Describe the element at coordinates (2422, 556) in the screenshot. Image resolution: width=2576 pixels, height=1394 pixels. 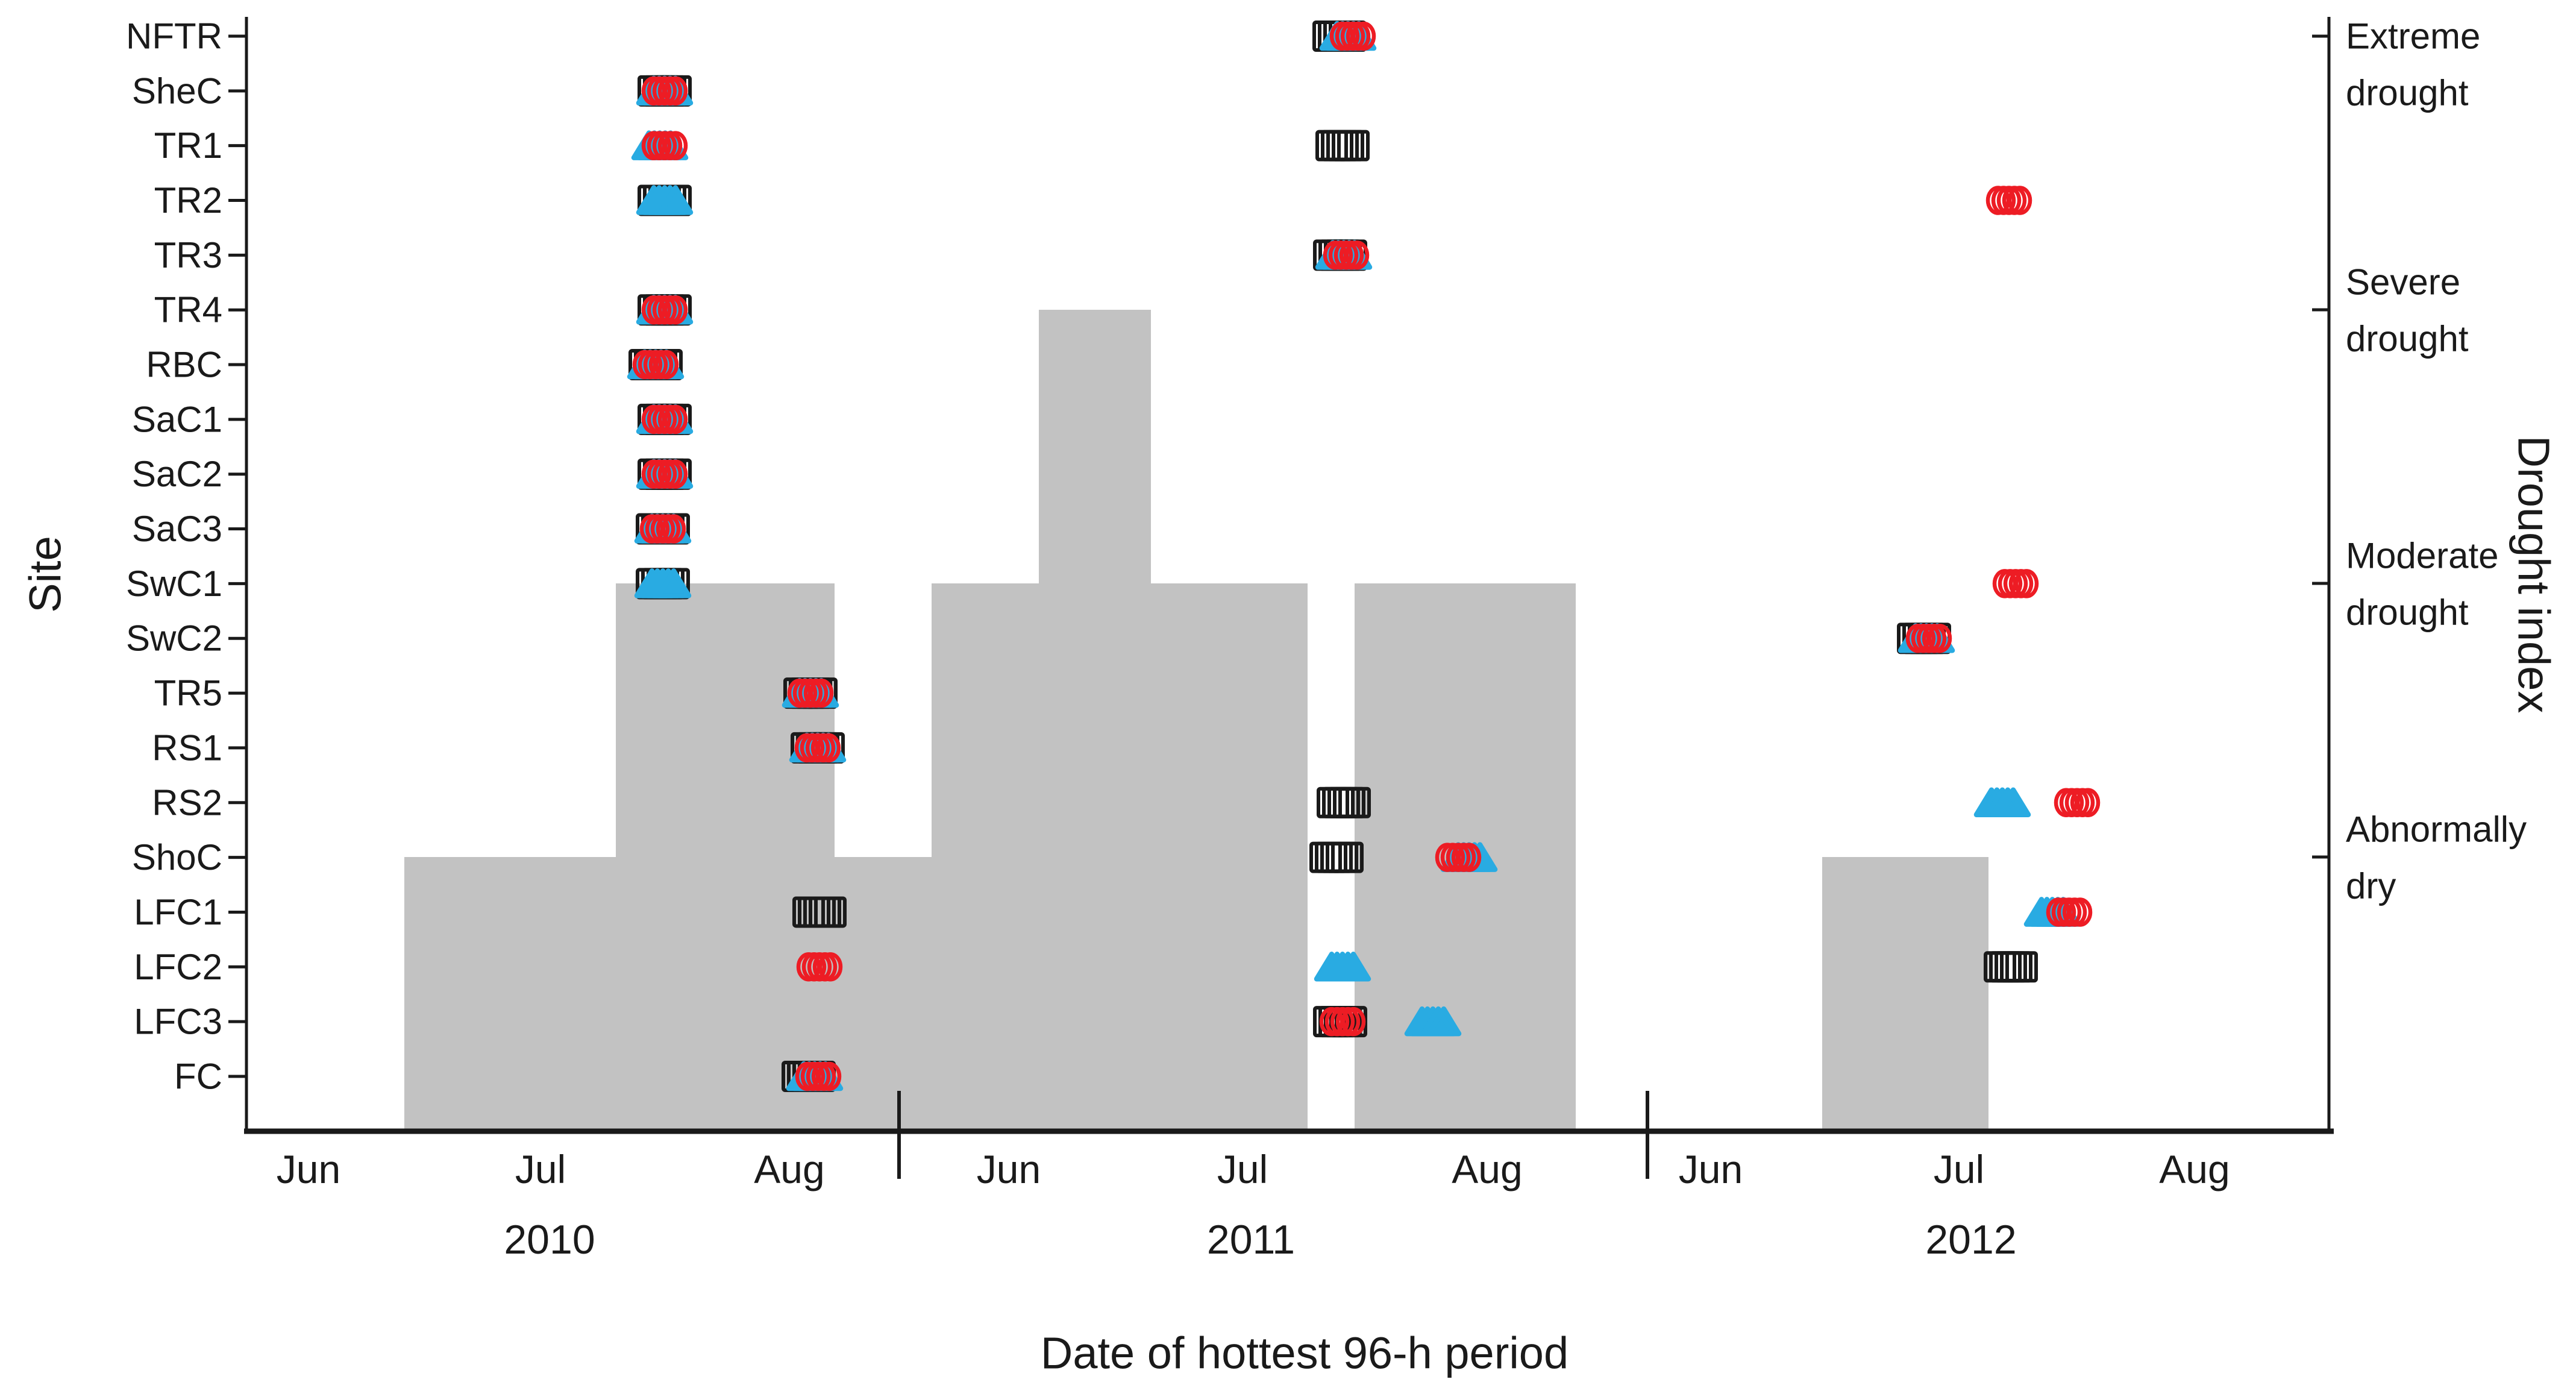
I see `drought-category-label: Moderate` at that location.